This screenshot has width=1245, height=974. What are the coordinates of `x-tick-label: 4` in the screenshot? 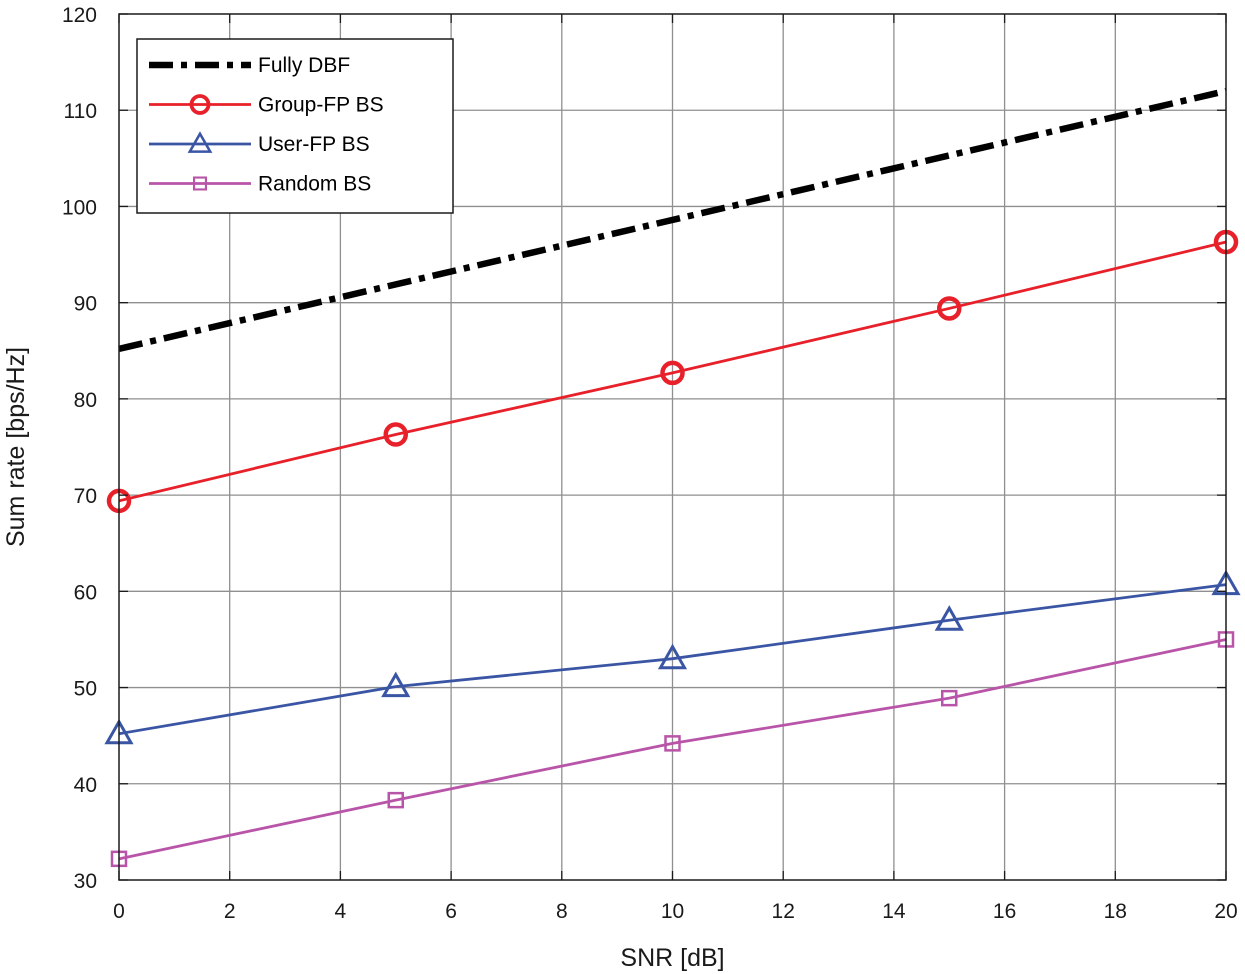 It's located at (341, 911).